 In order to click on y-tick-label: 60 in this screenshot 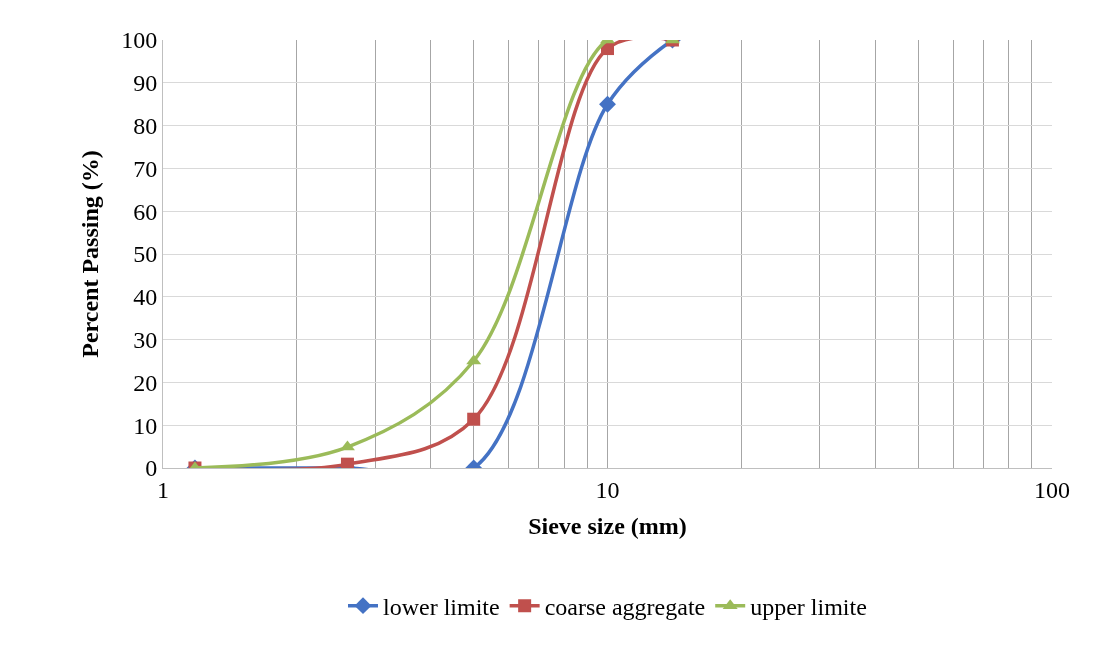, I will do `click(145, 211)`.